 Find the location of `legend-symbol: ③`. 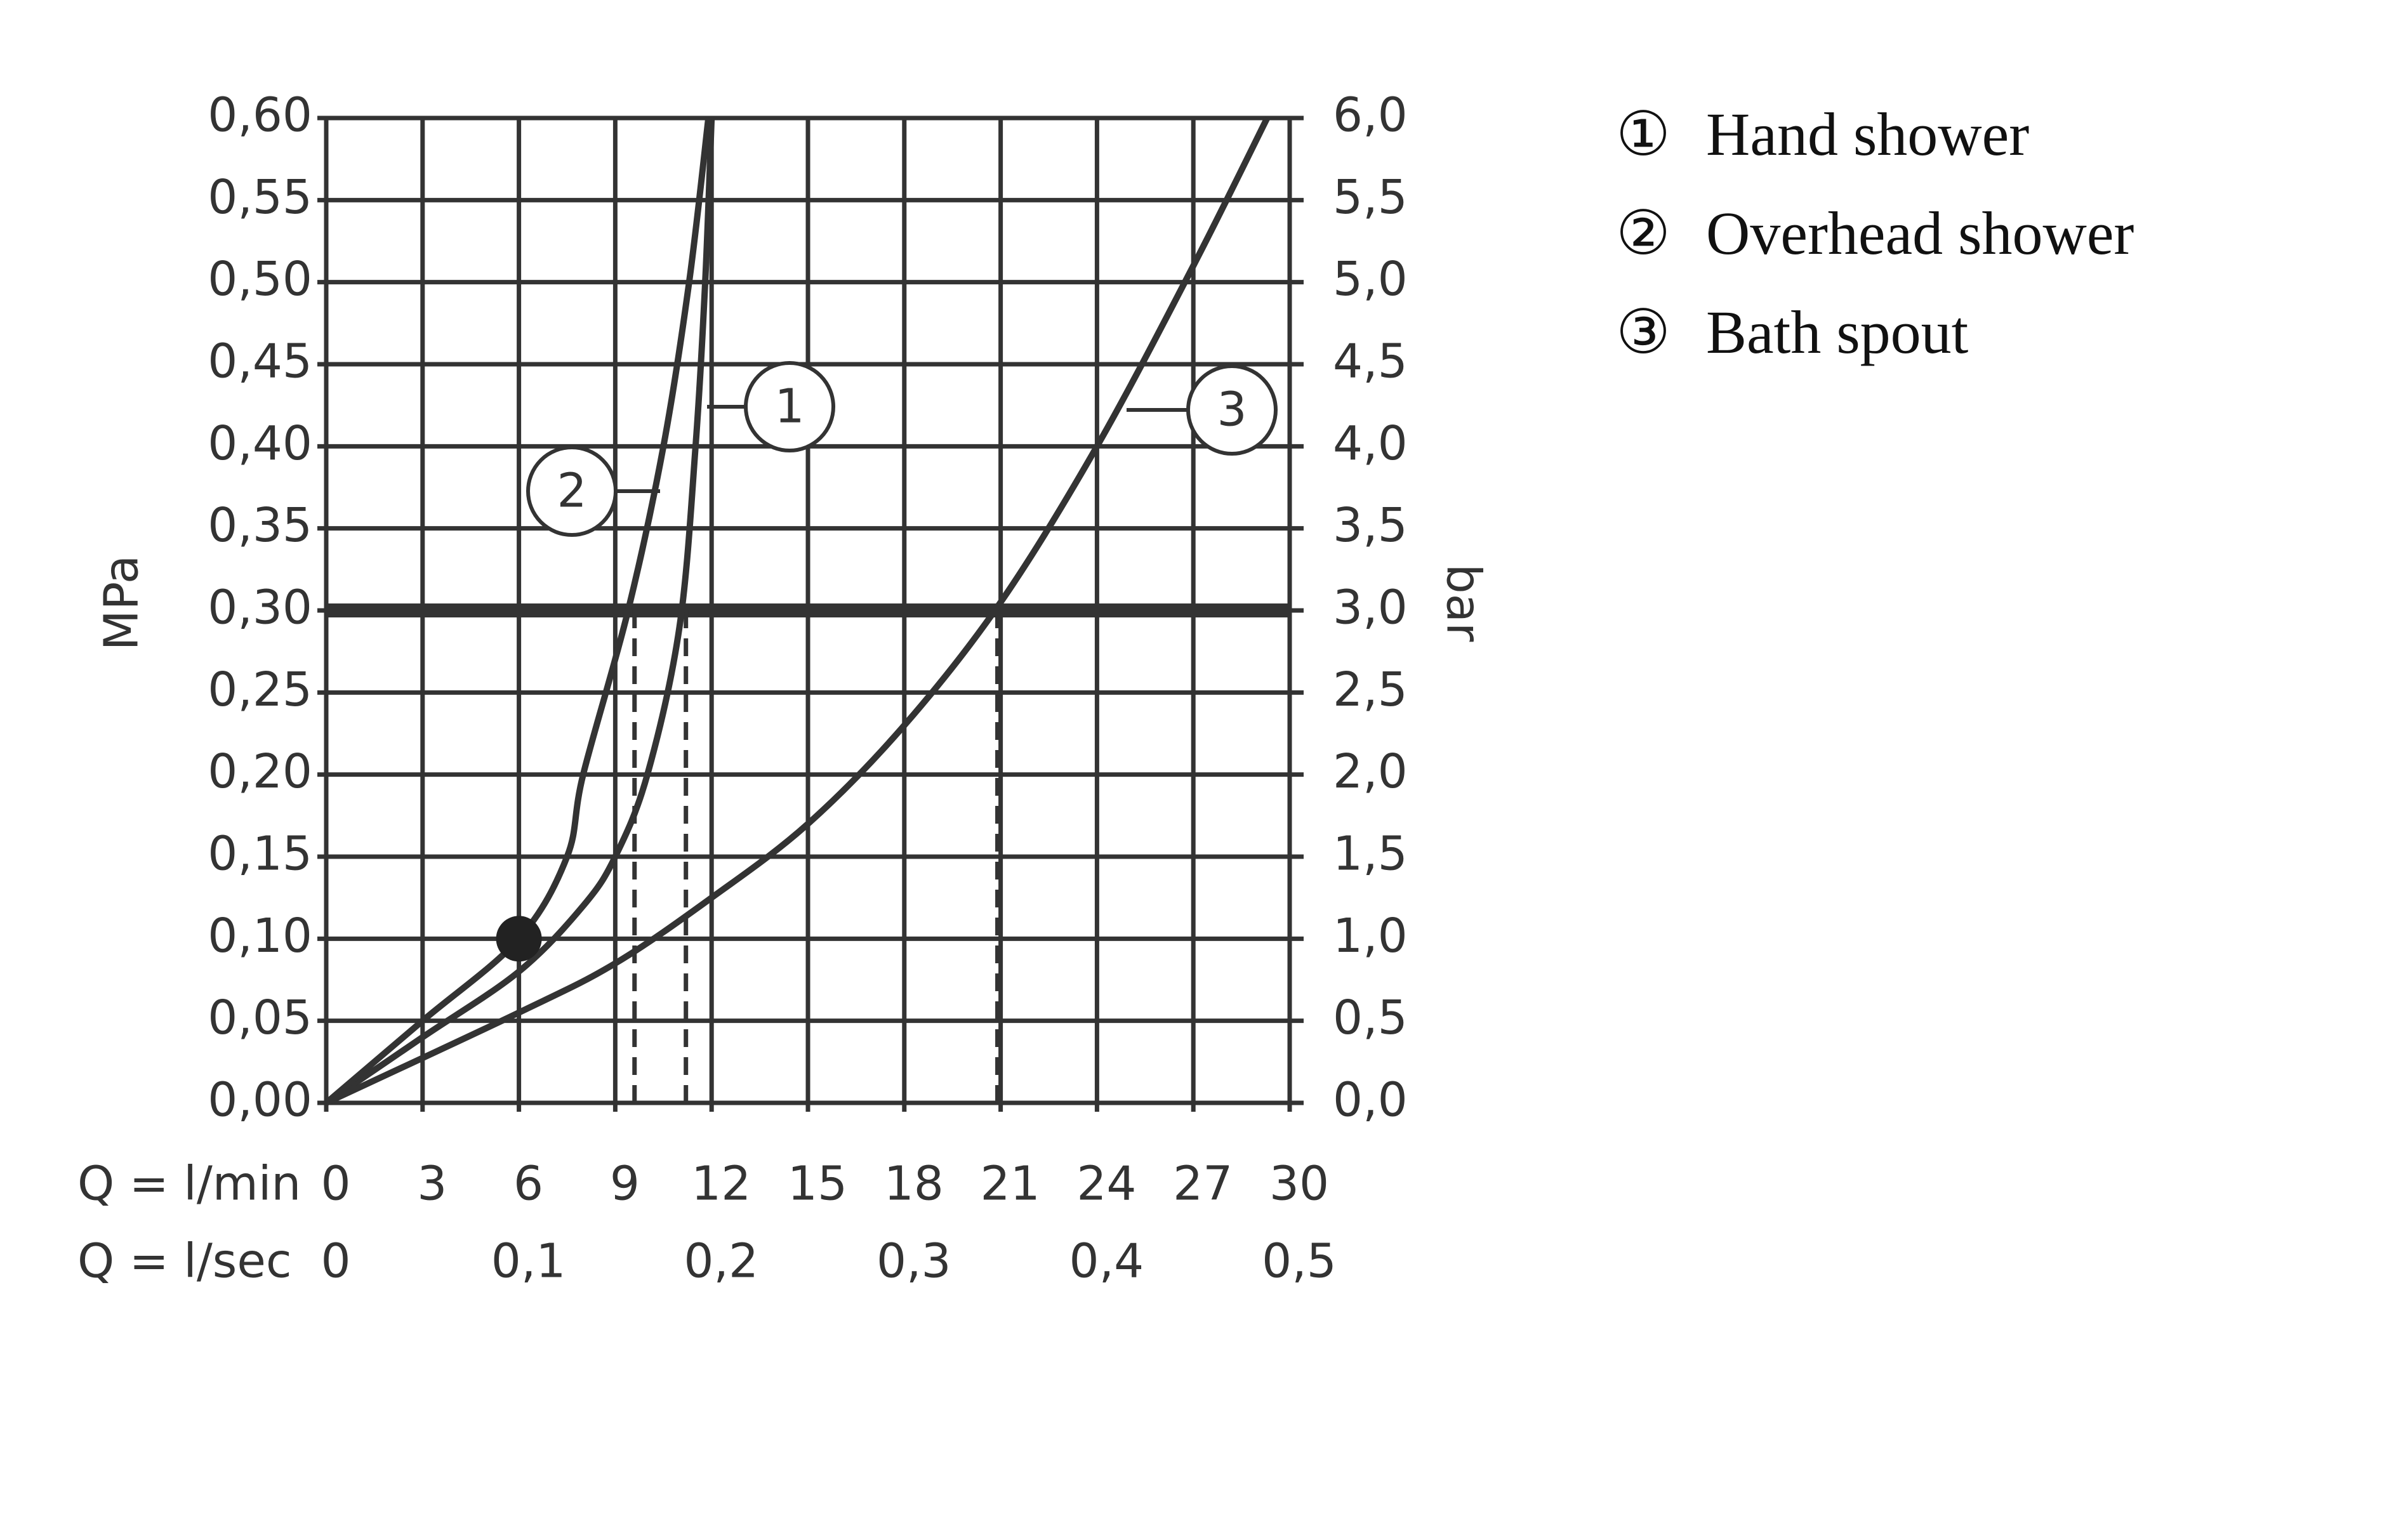

legend-symbol: ③ is located at coordinates (1643, 332).